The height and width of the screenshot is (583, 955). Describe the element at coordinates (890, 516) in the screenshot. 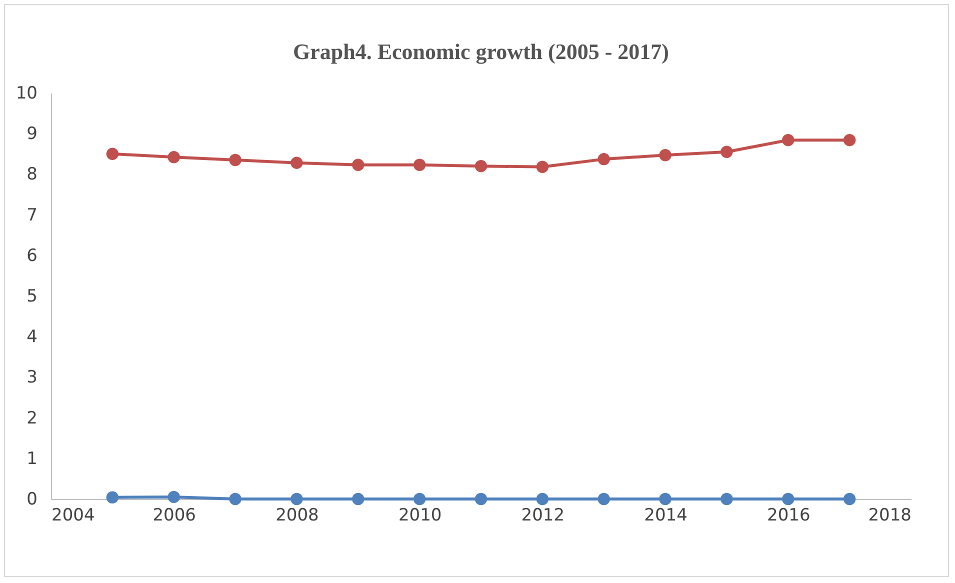

I see `x-tick-label: 2018` at that location.